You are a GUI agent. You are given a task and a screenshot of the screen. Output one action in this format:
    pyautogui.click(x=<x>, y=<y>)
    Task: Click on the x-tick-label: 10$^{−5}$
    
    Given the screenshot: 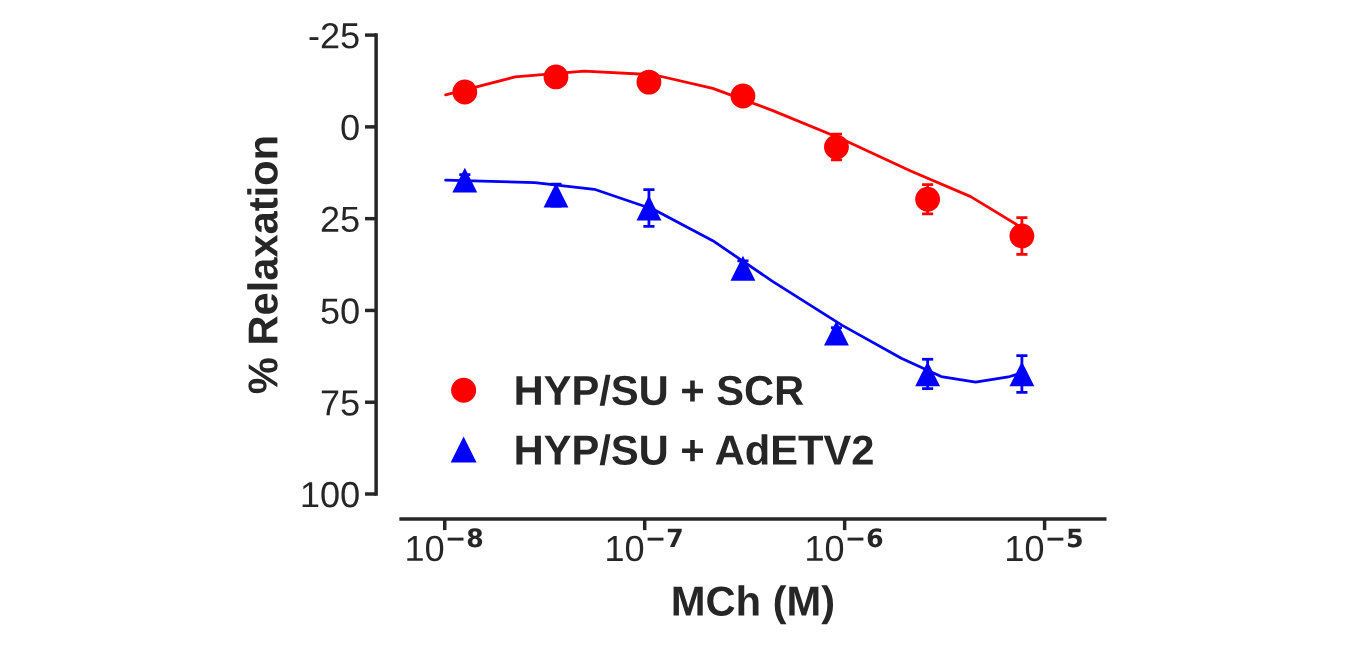 What is the action you would take?
    pyautogui.click(x=1044, y=545)
    